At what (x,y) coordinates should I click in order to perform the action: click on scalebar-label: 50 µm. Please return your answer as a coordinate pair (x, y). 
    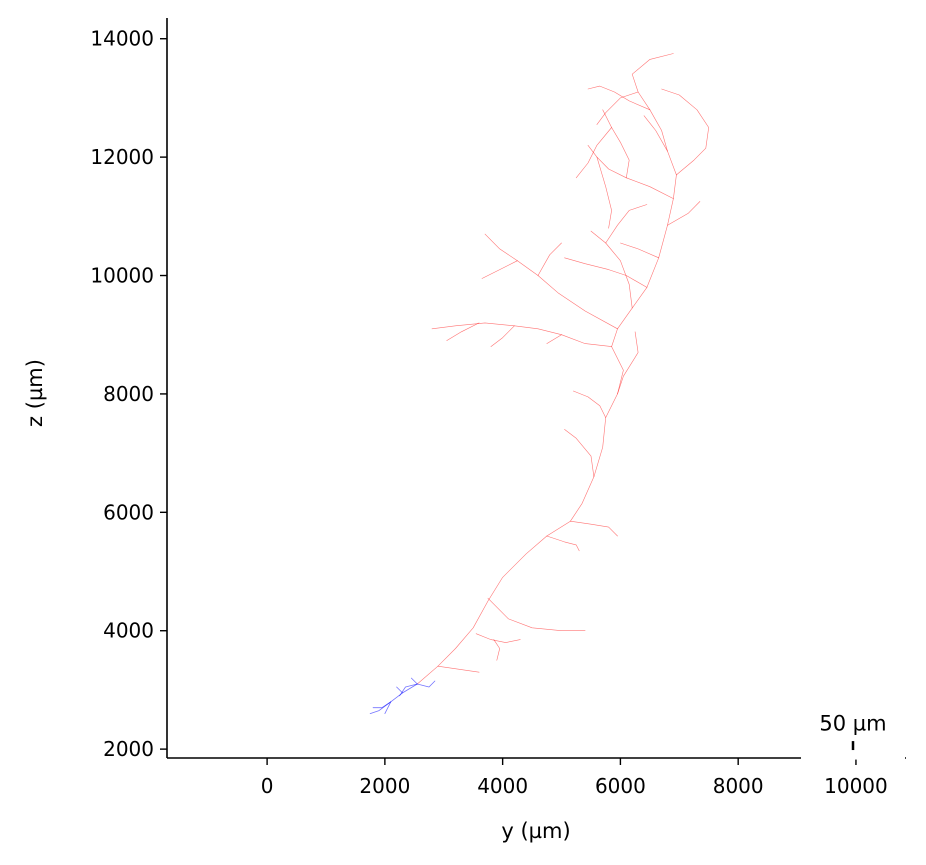
    Looking at the image, I should click on (852, 724).